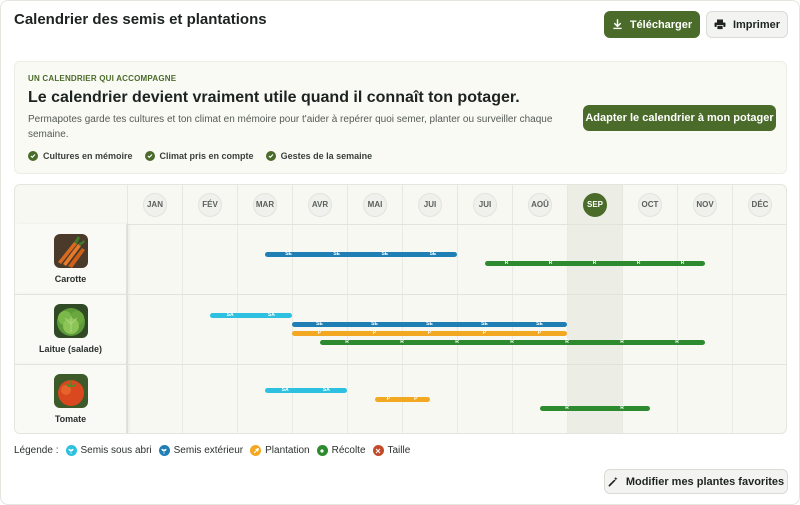 The height and width of the screenshot is (505, 800). I want to click on current-month-column, so click(594, 309).